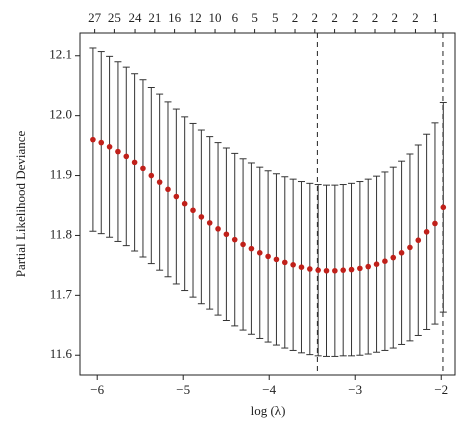  I want to click on y-tick-label: 11.7, so click(61, 293).